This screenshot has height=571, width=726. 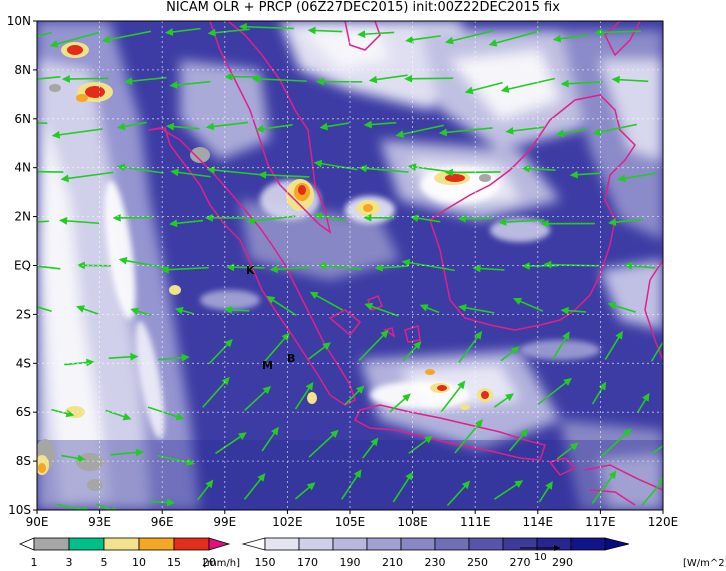 I want to click on olr-legend-label: 150, so click(x=265, y=562).